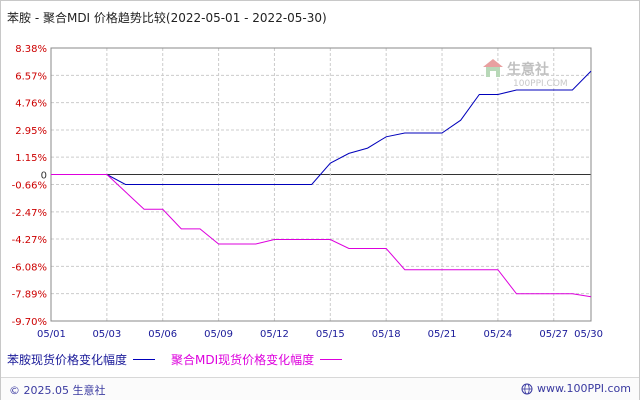 The width and height of the screenshot is (640, 400). I want to click on y-tick-label: 4.76%, so click(31, 104).